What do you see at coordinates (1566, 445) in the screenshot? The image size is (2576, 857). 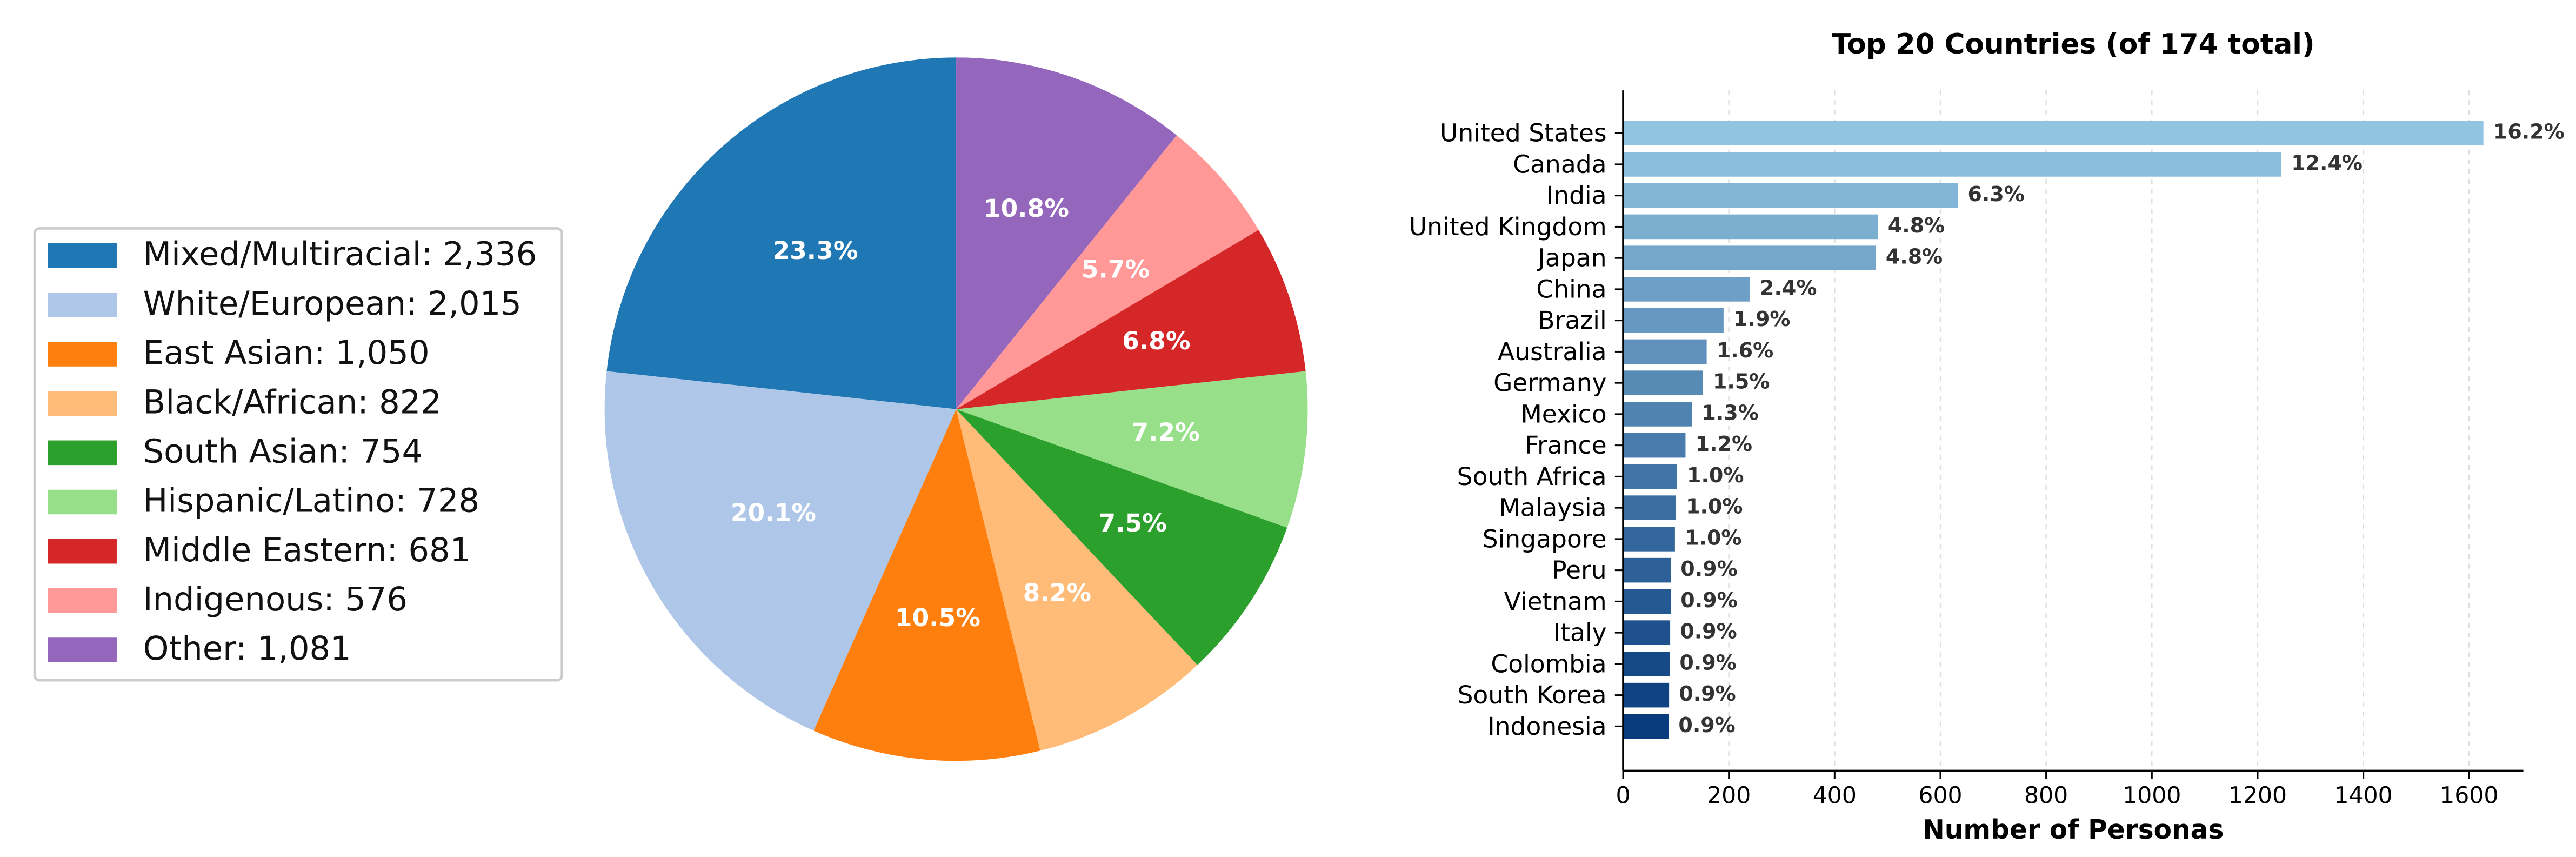 I see `y-tick-label: France` at bounding box center [1566, 445].